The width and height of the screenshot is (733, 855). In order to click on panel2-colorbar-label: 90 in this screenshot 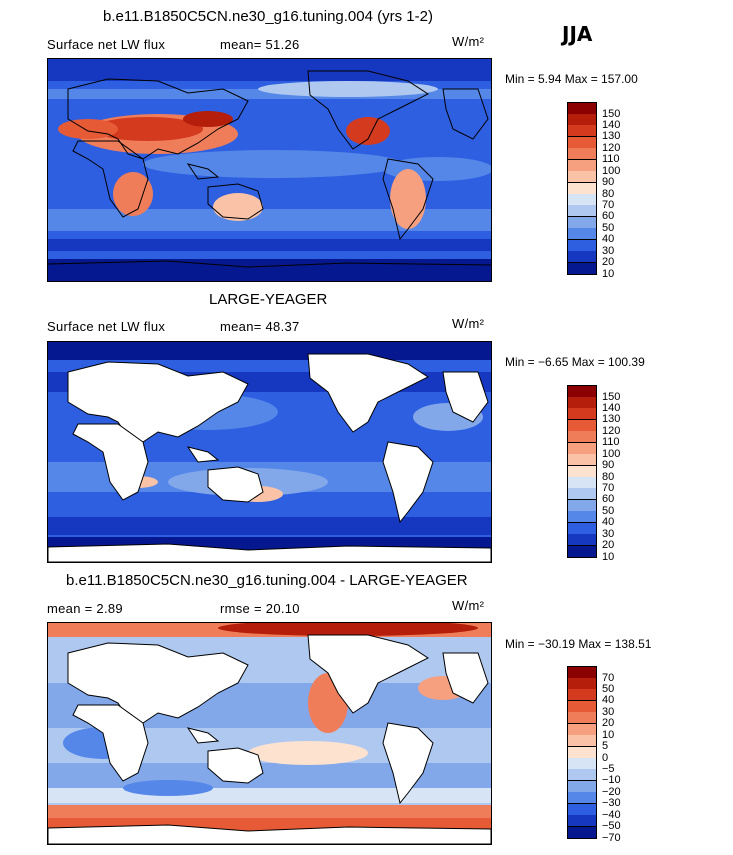, I will do `click(608, 465)`.